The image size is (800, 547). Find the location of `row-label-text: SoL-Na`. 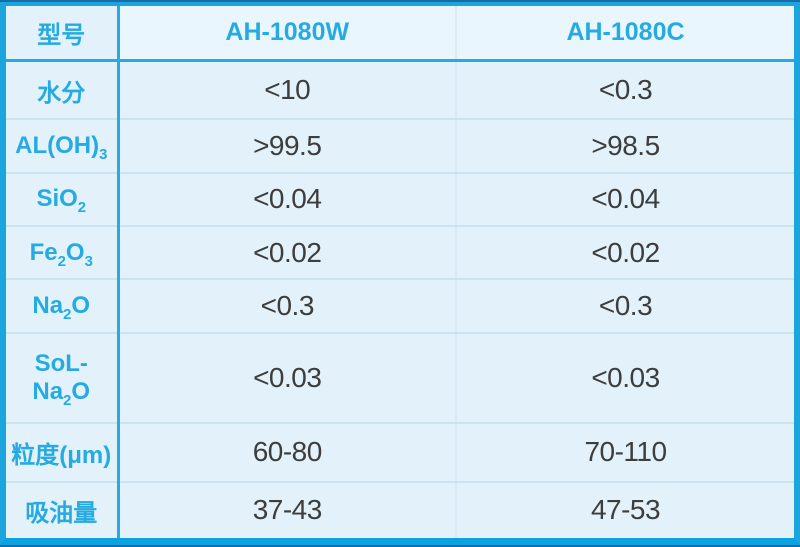

row-label-text: SoL-Na is located at coordinates (60, 378).